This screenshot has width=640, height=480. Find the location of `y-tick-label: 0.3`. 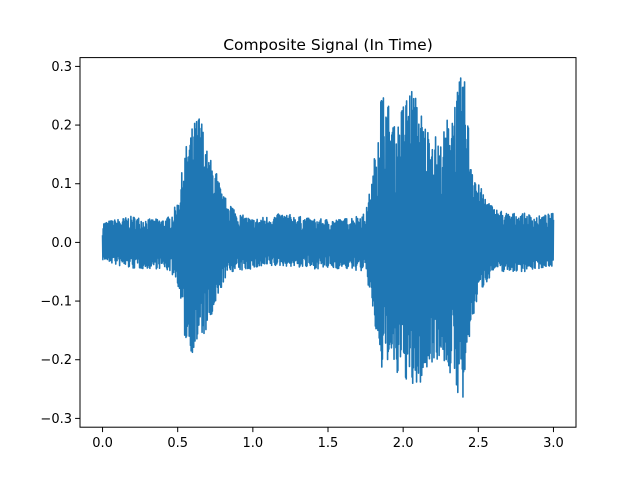

y-tick-label: 0.3 is located at coordinates (61, 67).